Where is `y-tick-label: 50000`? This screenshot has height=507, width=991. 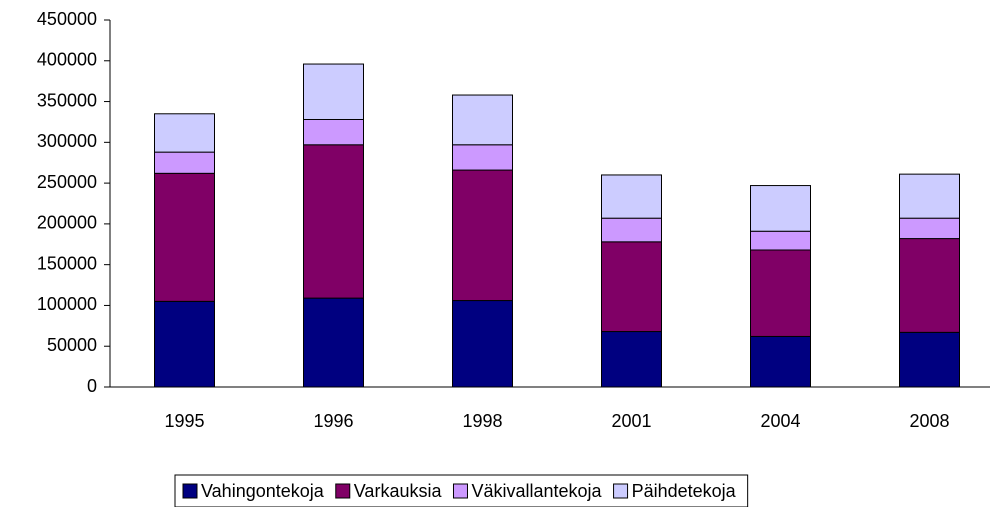
y-tick-label: 50000 is located at coordinates (72, 345).